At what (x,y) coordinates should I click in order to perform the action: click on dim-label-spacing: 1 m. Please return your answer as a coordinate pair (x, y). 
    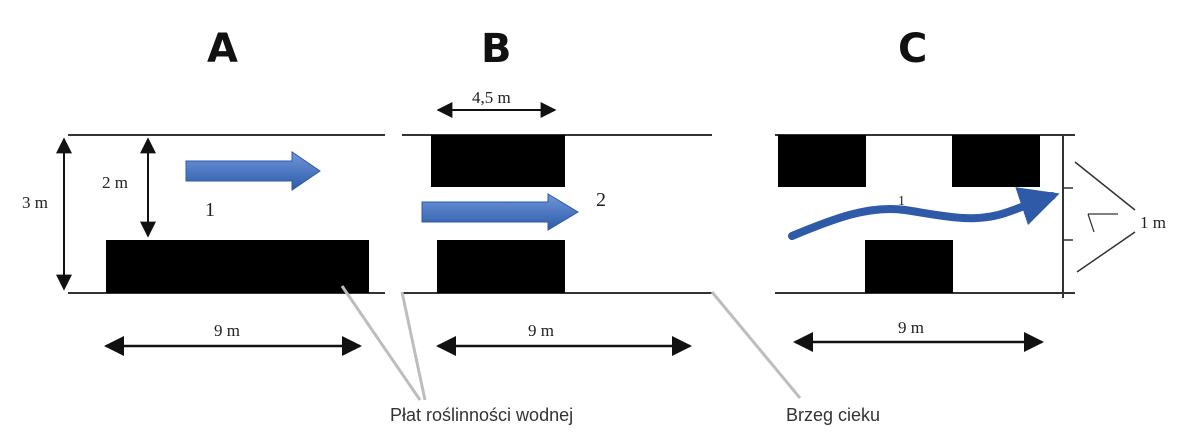
    Looking at the image, I should click on (1153, 222).